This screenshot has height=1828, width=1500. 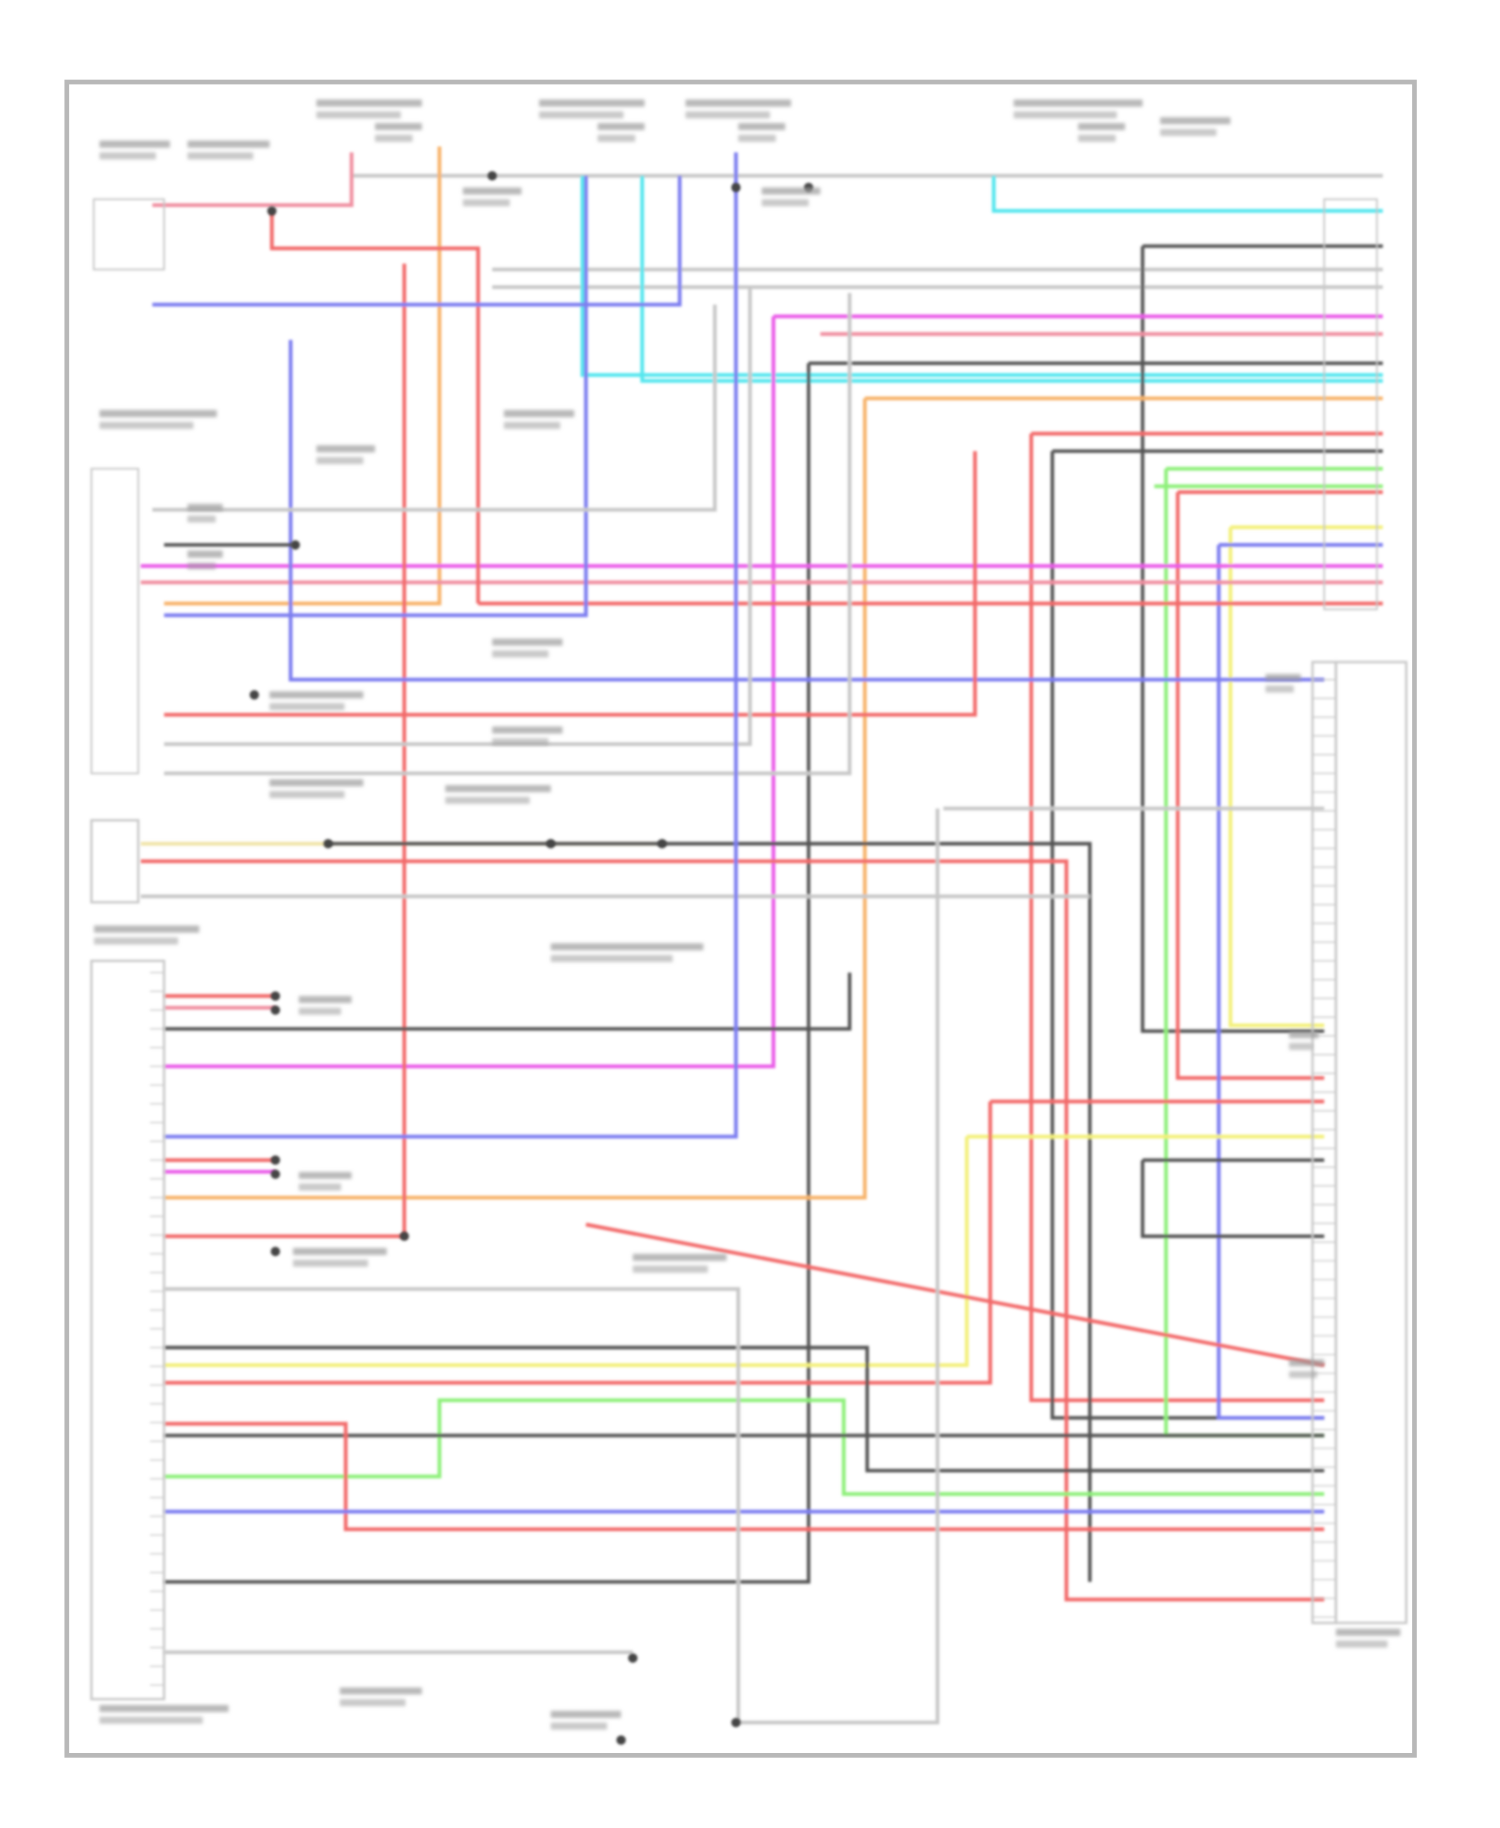 What do you see at coordinates (1371, 1142) in the screenshot?
I see `right-module-connector` at bounding box center [1371, 1142].